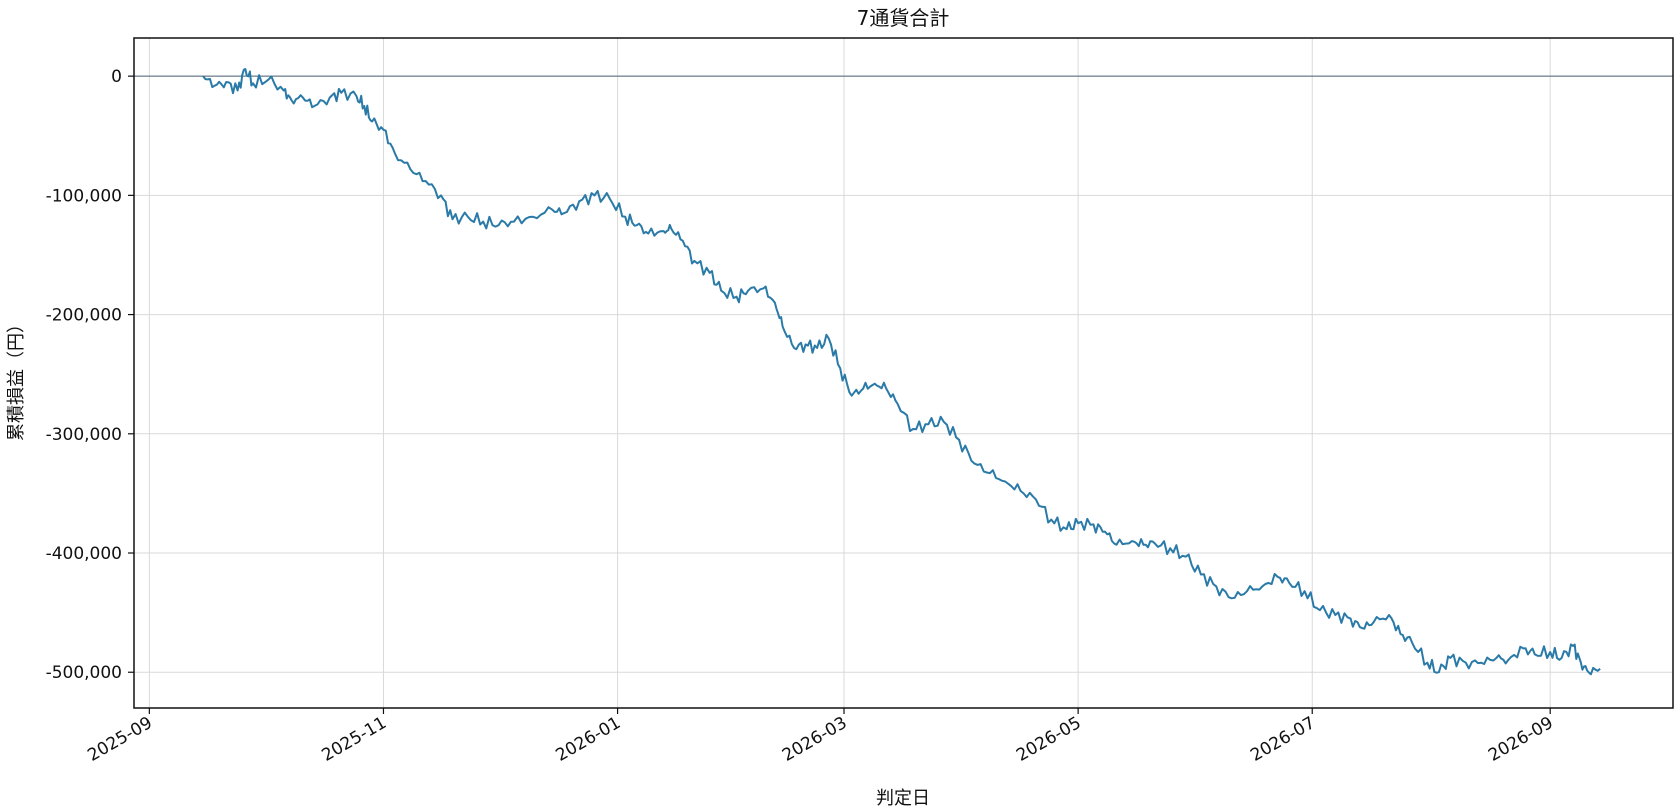  What do you see at coordinates (903, 798) in the screenshot?
I see `x-axis-label: 判定日` at bounding box center [903, 798].